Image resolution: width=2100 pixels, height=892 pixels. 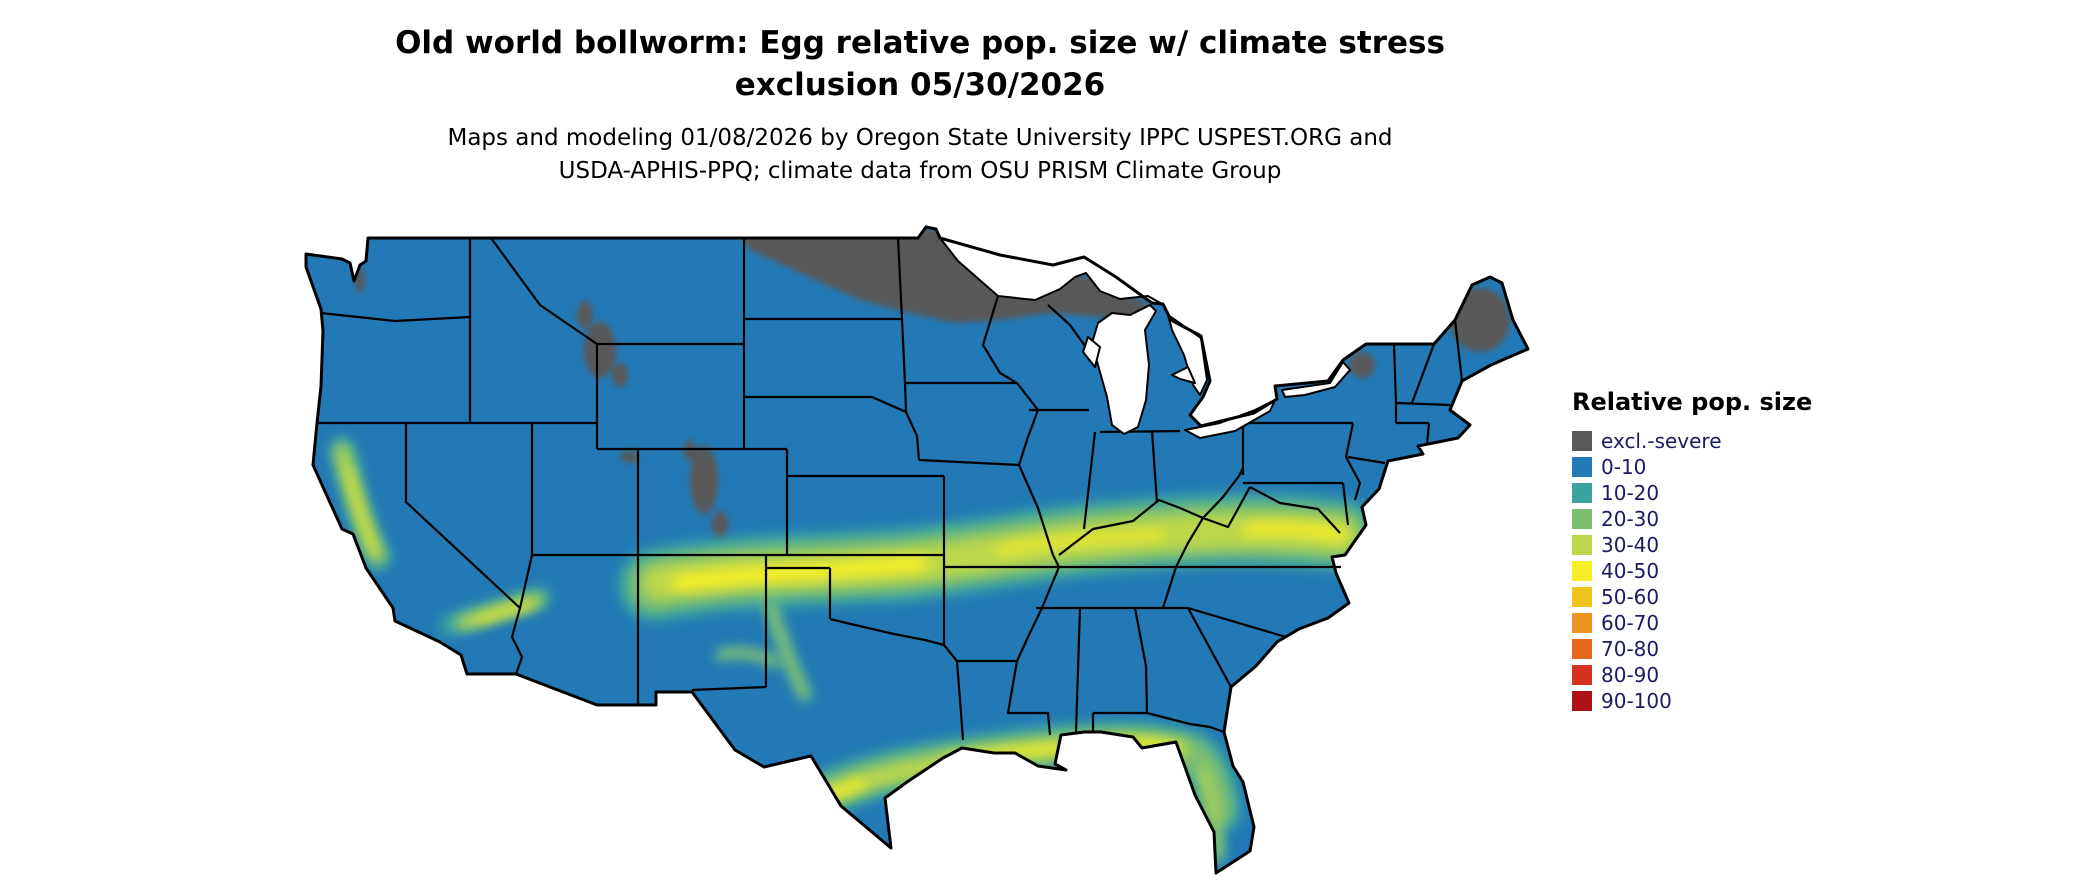 I want to click on legend-label: 90-100, so click(x=1636, y=701).